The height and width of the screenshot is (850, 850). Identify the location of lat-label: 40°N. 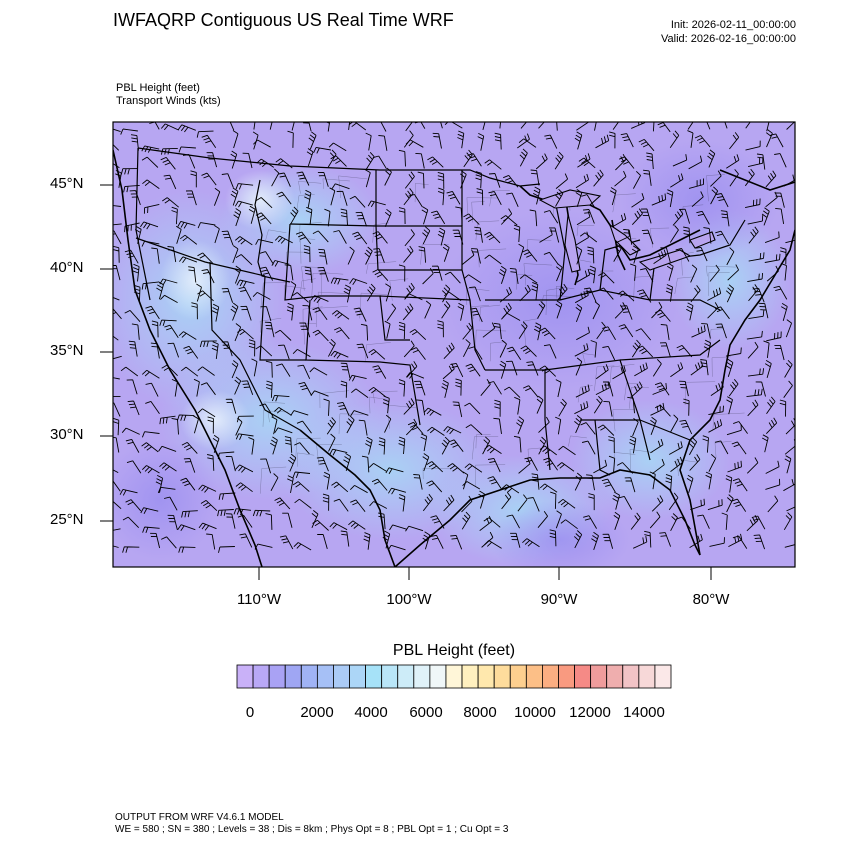
(67, 267).